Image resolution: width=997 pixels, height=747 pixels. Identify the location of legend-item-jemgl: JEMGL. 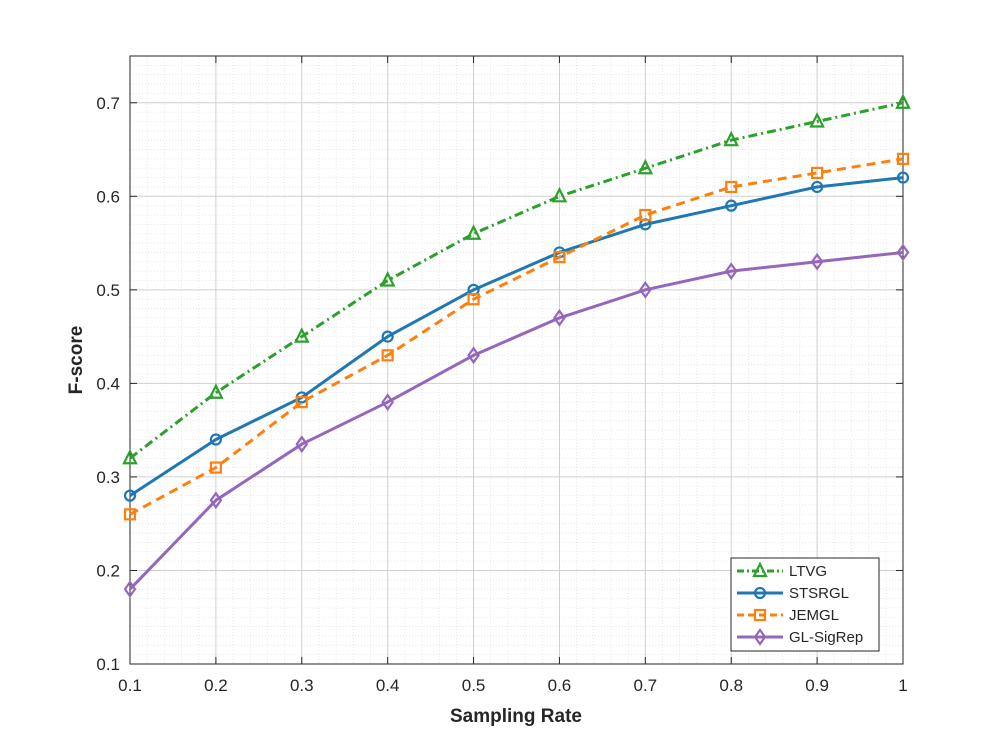
(788, 615).